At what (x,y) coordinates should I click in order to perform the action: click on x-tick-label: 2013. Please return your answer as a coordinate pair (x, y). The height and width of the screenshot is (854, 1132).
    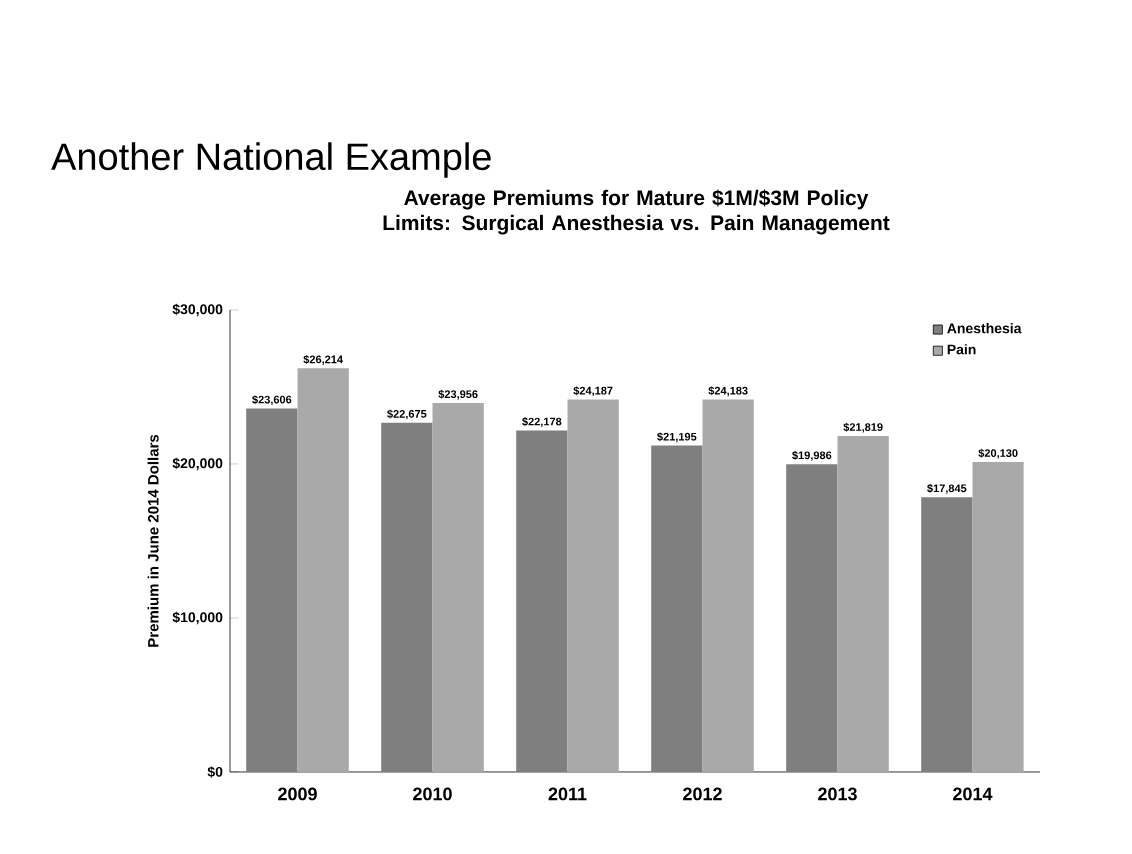
    Looking at the image, I should click on (837, 794).